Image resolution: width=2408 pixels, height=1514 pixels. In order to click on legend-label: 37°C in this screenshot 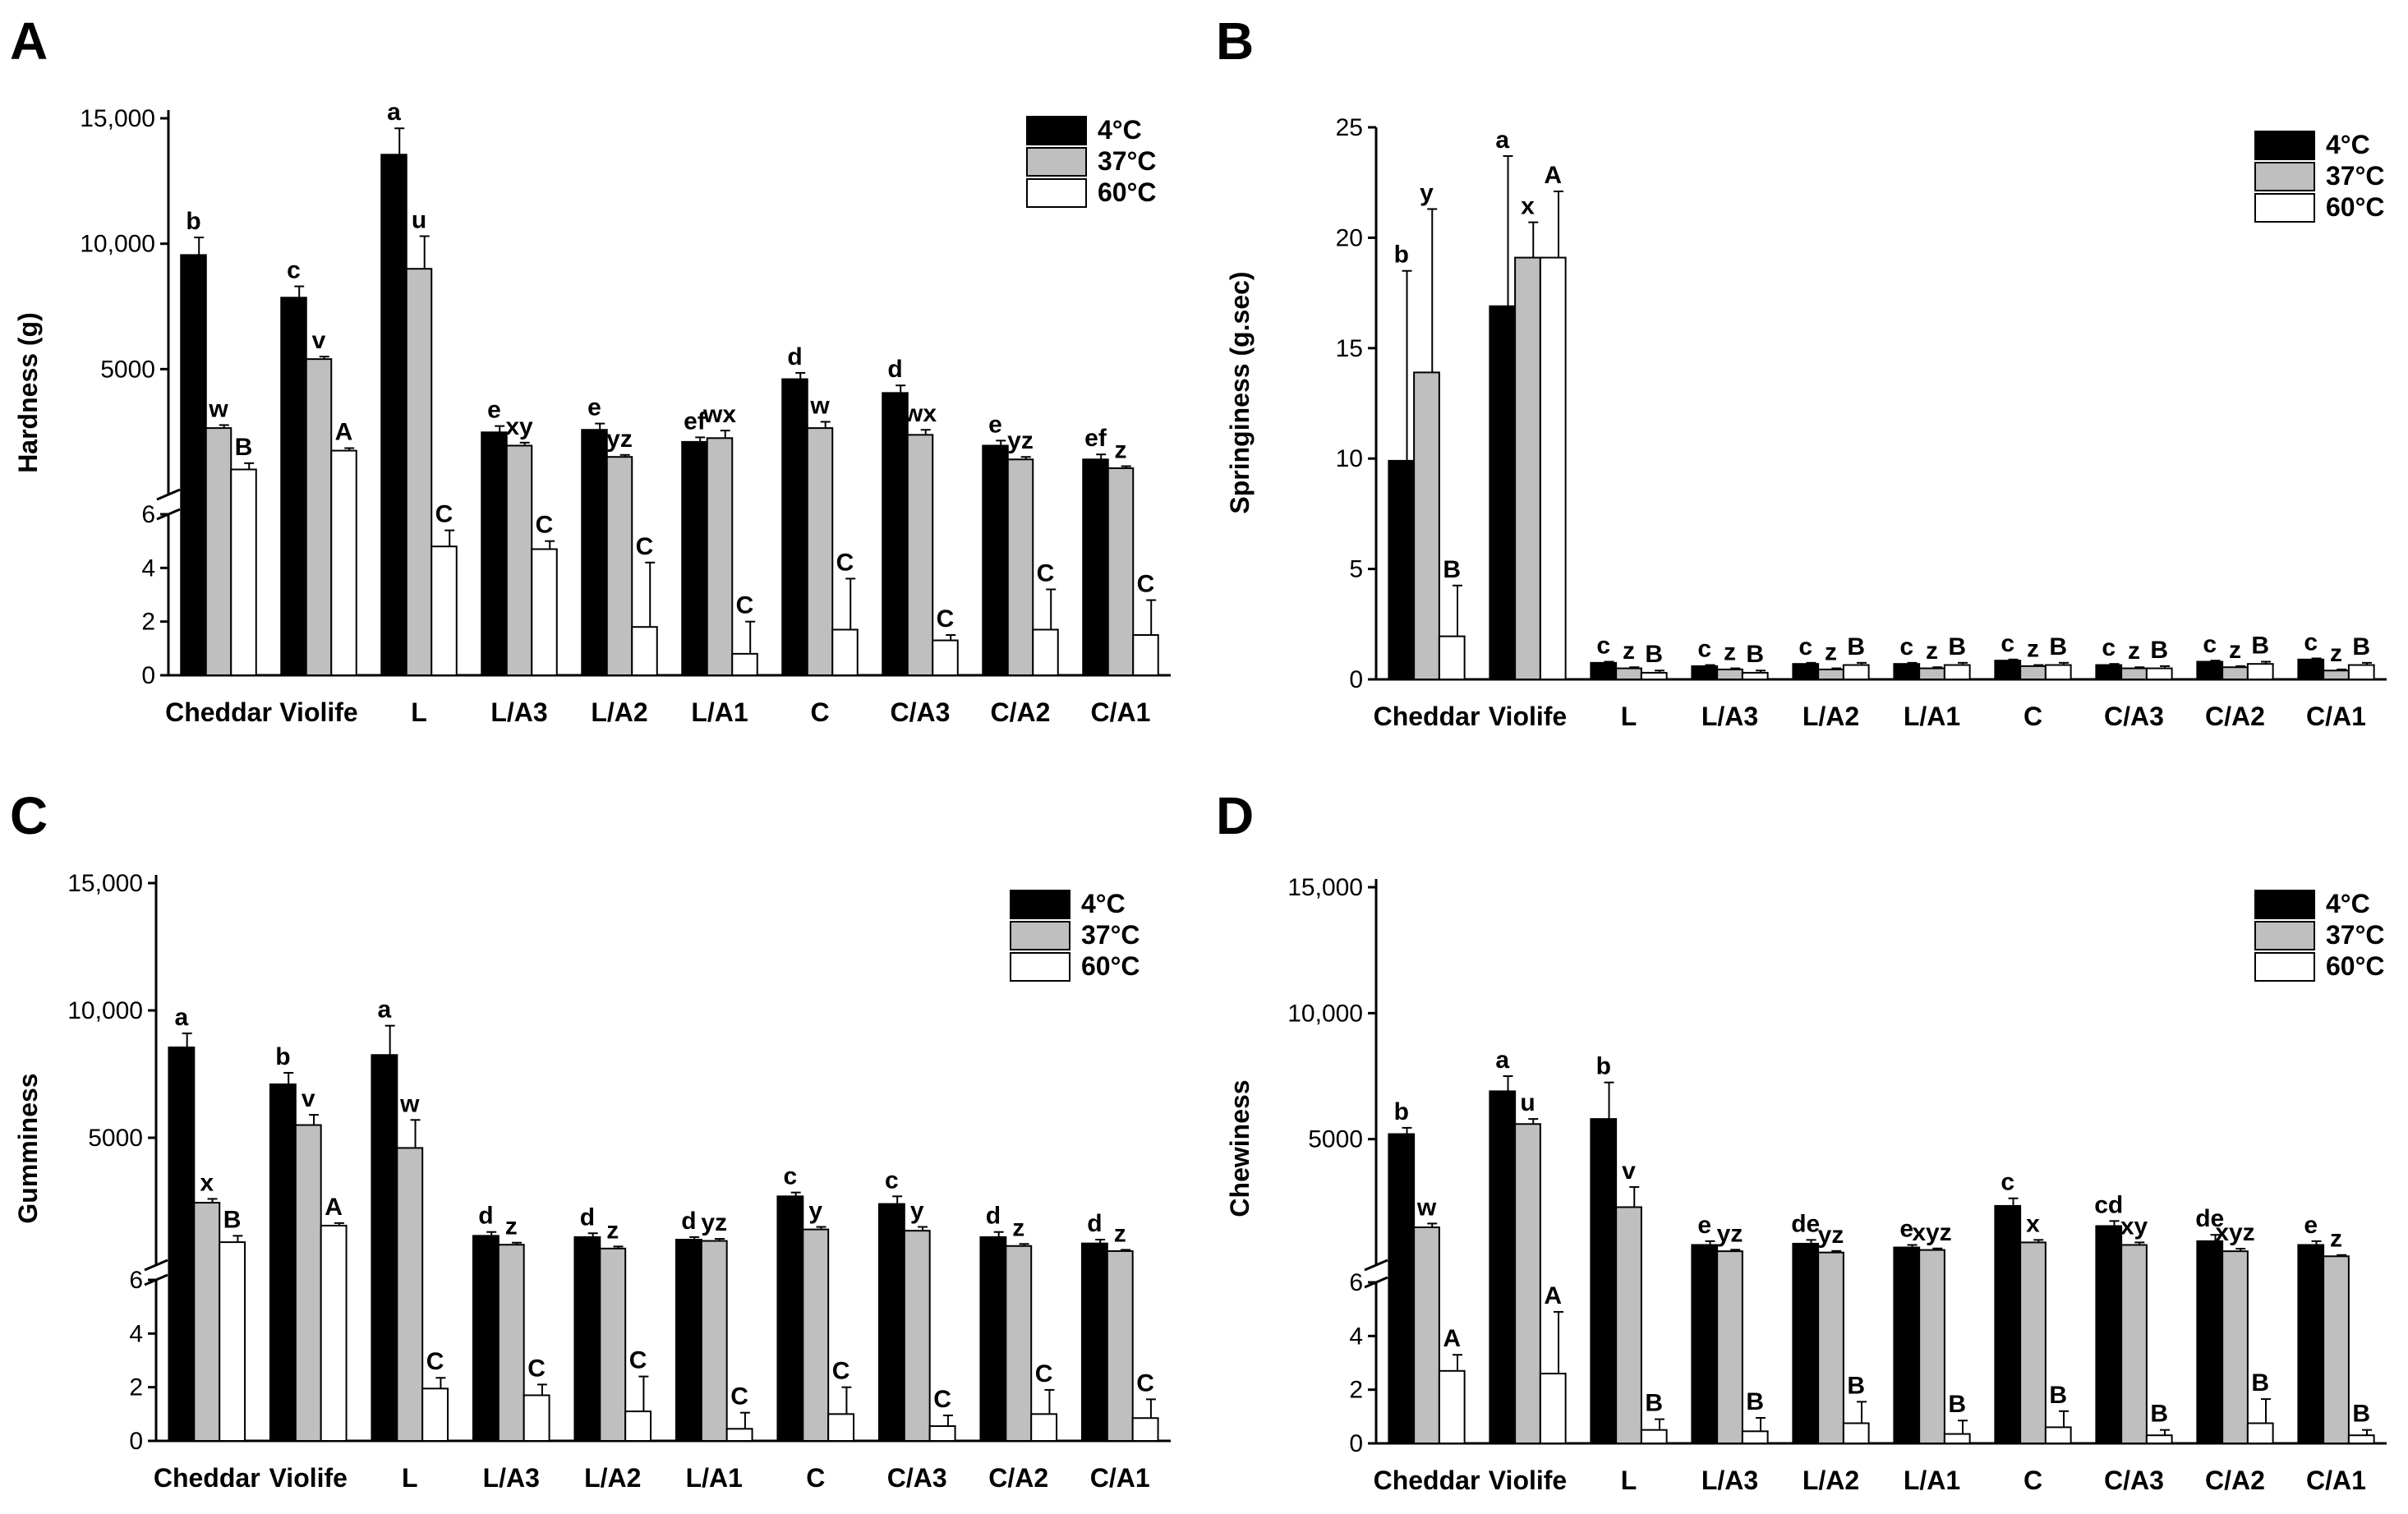, I will do `click(1127, 161)`.